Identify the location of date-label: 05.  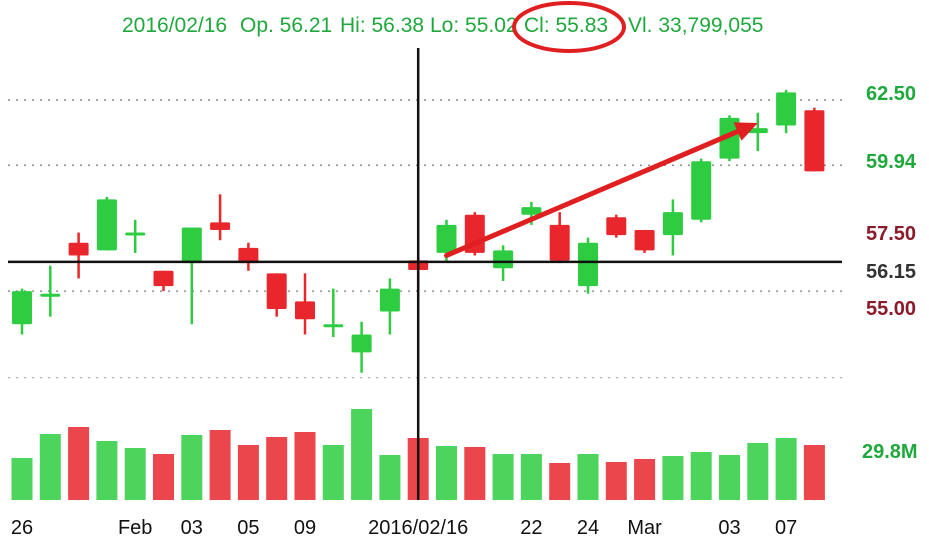
(248, 528).